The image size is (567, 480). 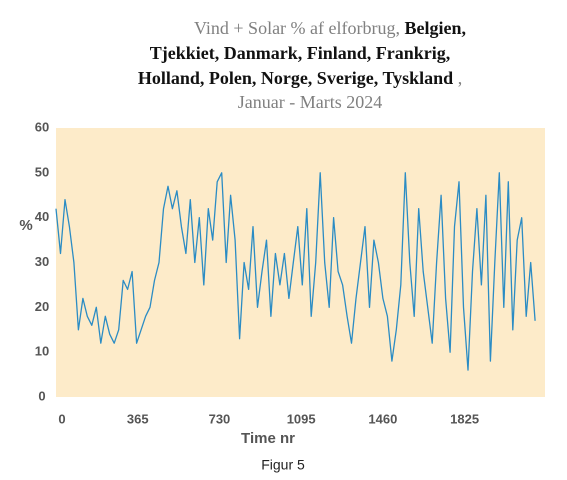 What do you see at coordinates (138, 418) in the screenshot?
I see `x-tick-label: 365` at bounding box center [138, 418].